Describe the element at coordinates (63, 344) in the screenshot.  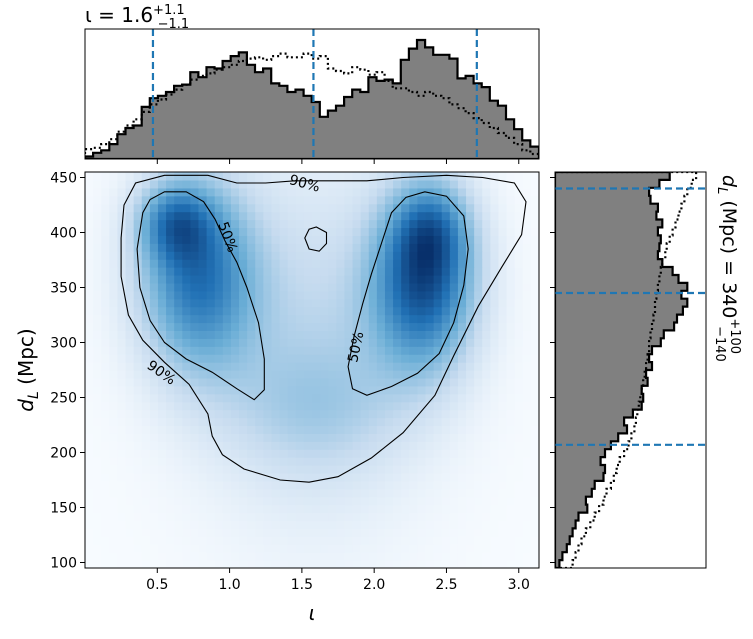
I see `y-tick-label: 300` at that location.